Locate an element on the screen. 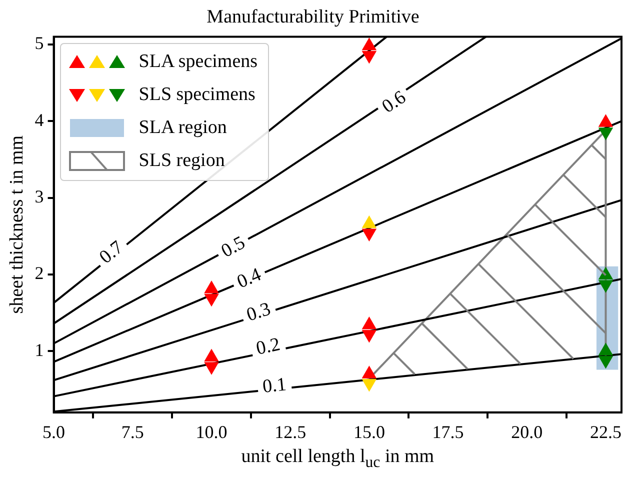 The width and height of the screenshot is (630, 482). legend-label: SLS specimens is located at coordinates (197, 95).